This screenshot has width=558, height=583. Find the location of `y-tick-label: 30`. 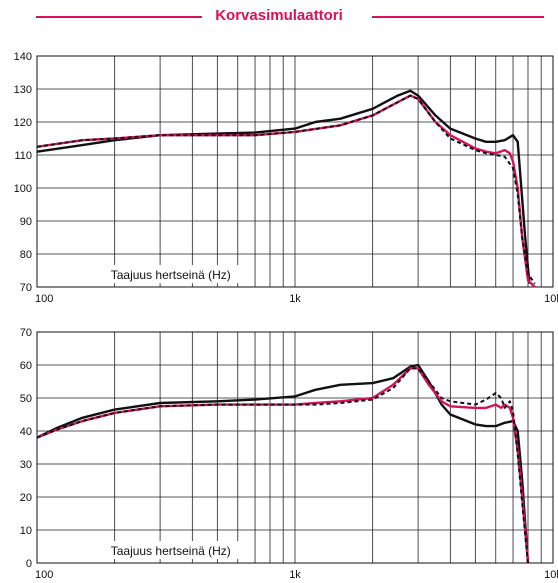

y-tick-label: 30 is located at coordinates (26, 465).